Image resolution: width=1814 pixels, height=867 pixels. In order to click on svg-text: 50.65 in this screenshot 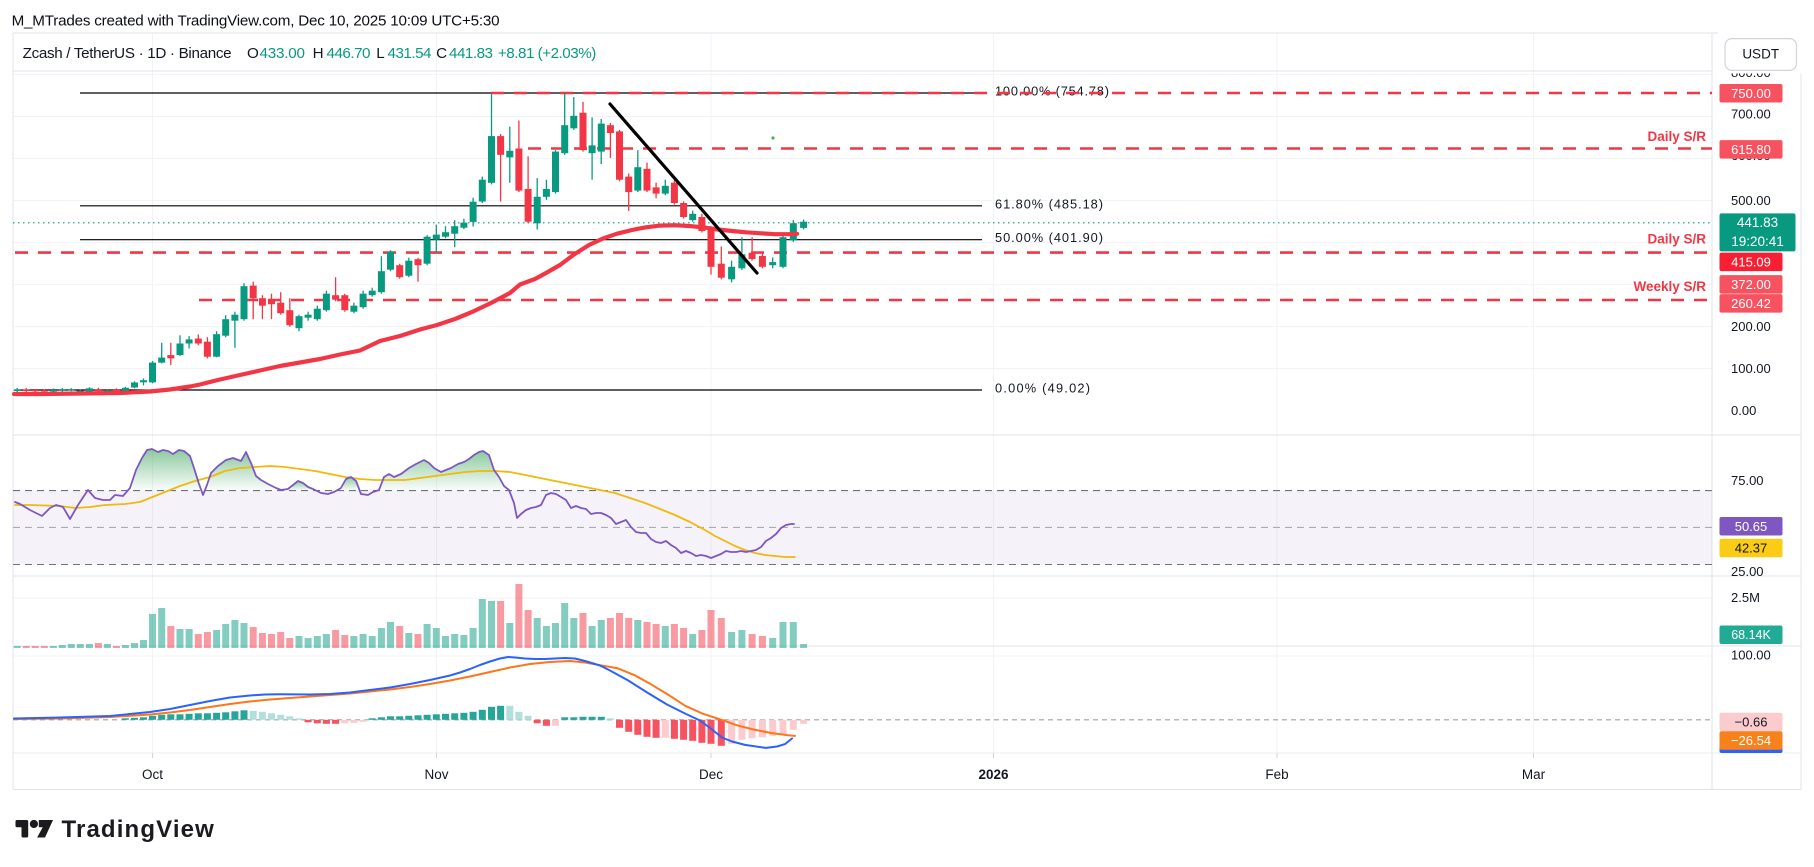, I will do `click(1751, 526)`.